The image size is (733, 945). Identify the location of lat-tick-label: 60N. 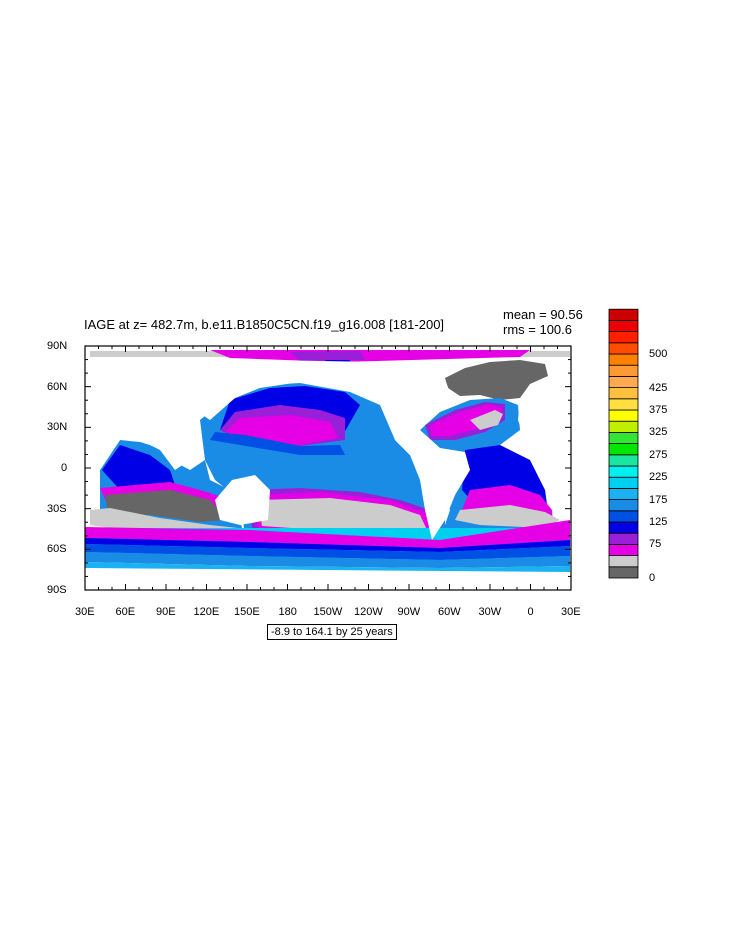
(57, 386).